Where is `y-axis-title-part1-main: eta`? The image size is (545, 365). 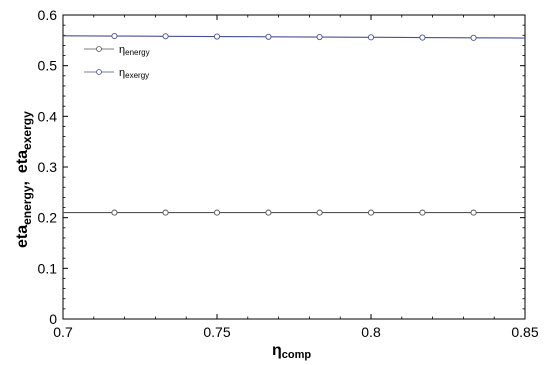
y-axis-title-part1-main: eta is located at coordinates (22, 236).